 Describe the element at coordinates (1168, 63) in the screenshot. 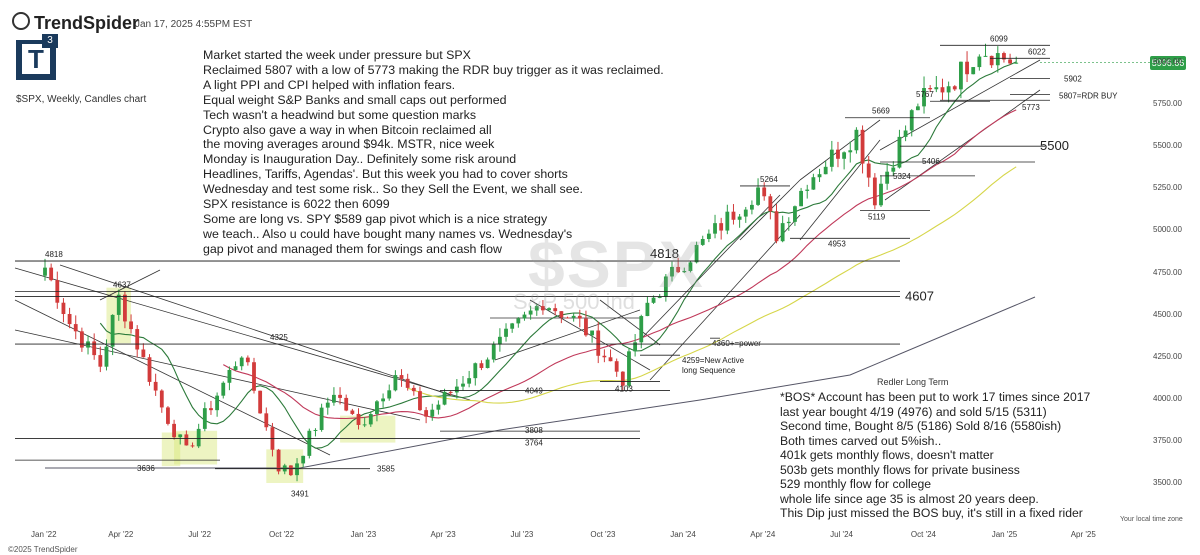

I see `last-price-badge: 5996.66` at that location.